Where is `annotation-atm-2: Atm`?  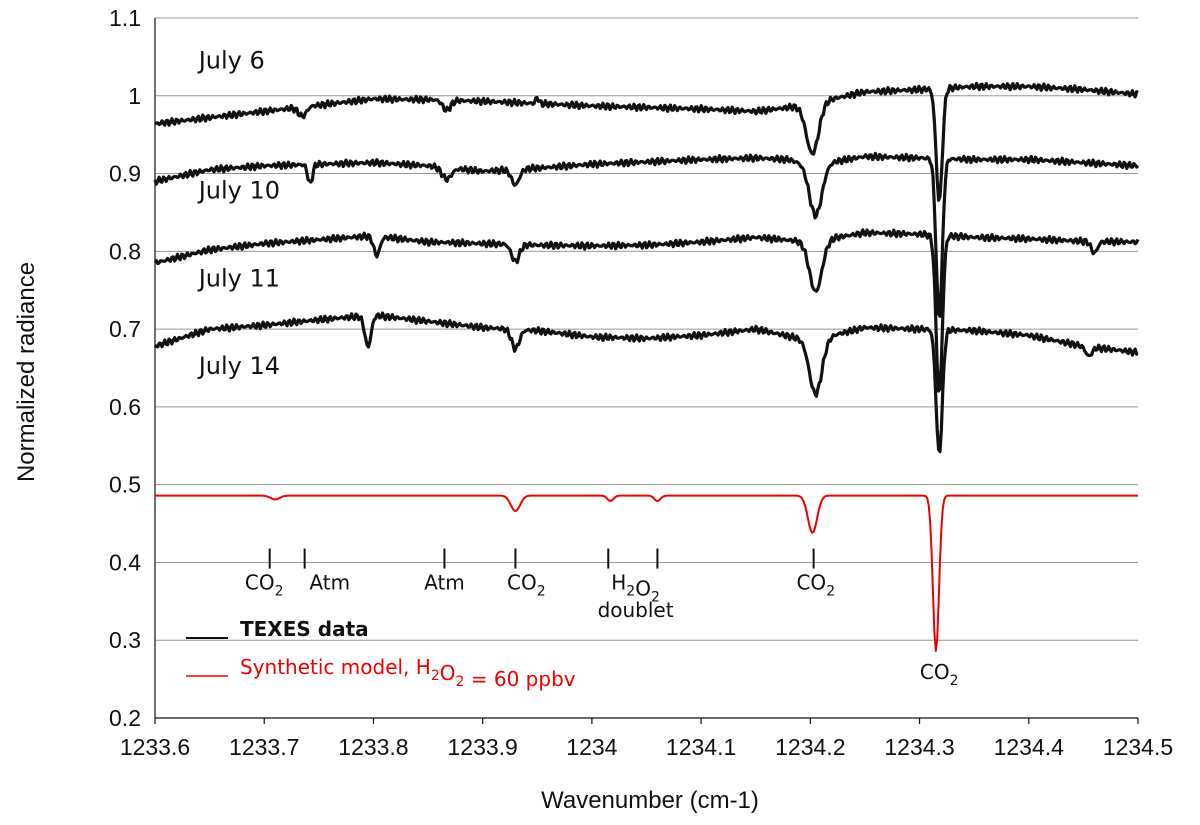
annotation-atm-2: Atm is located at coordinates (444, 583).